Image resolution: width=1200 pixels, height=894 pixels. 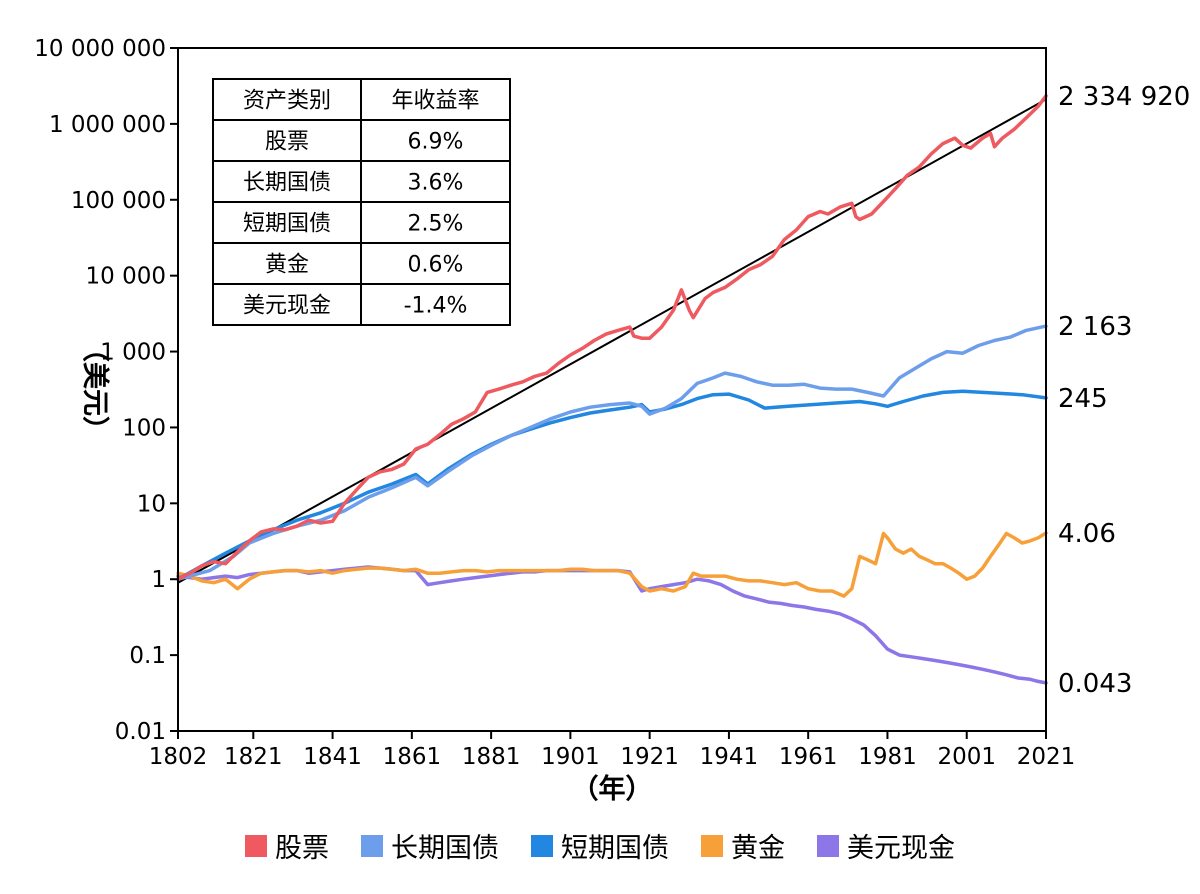 What do you see at coordinates (445, 848) in the screenshot?
I see `legend-label: 长期国债` at bounding box center [445, 848].